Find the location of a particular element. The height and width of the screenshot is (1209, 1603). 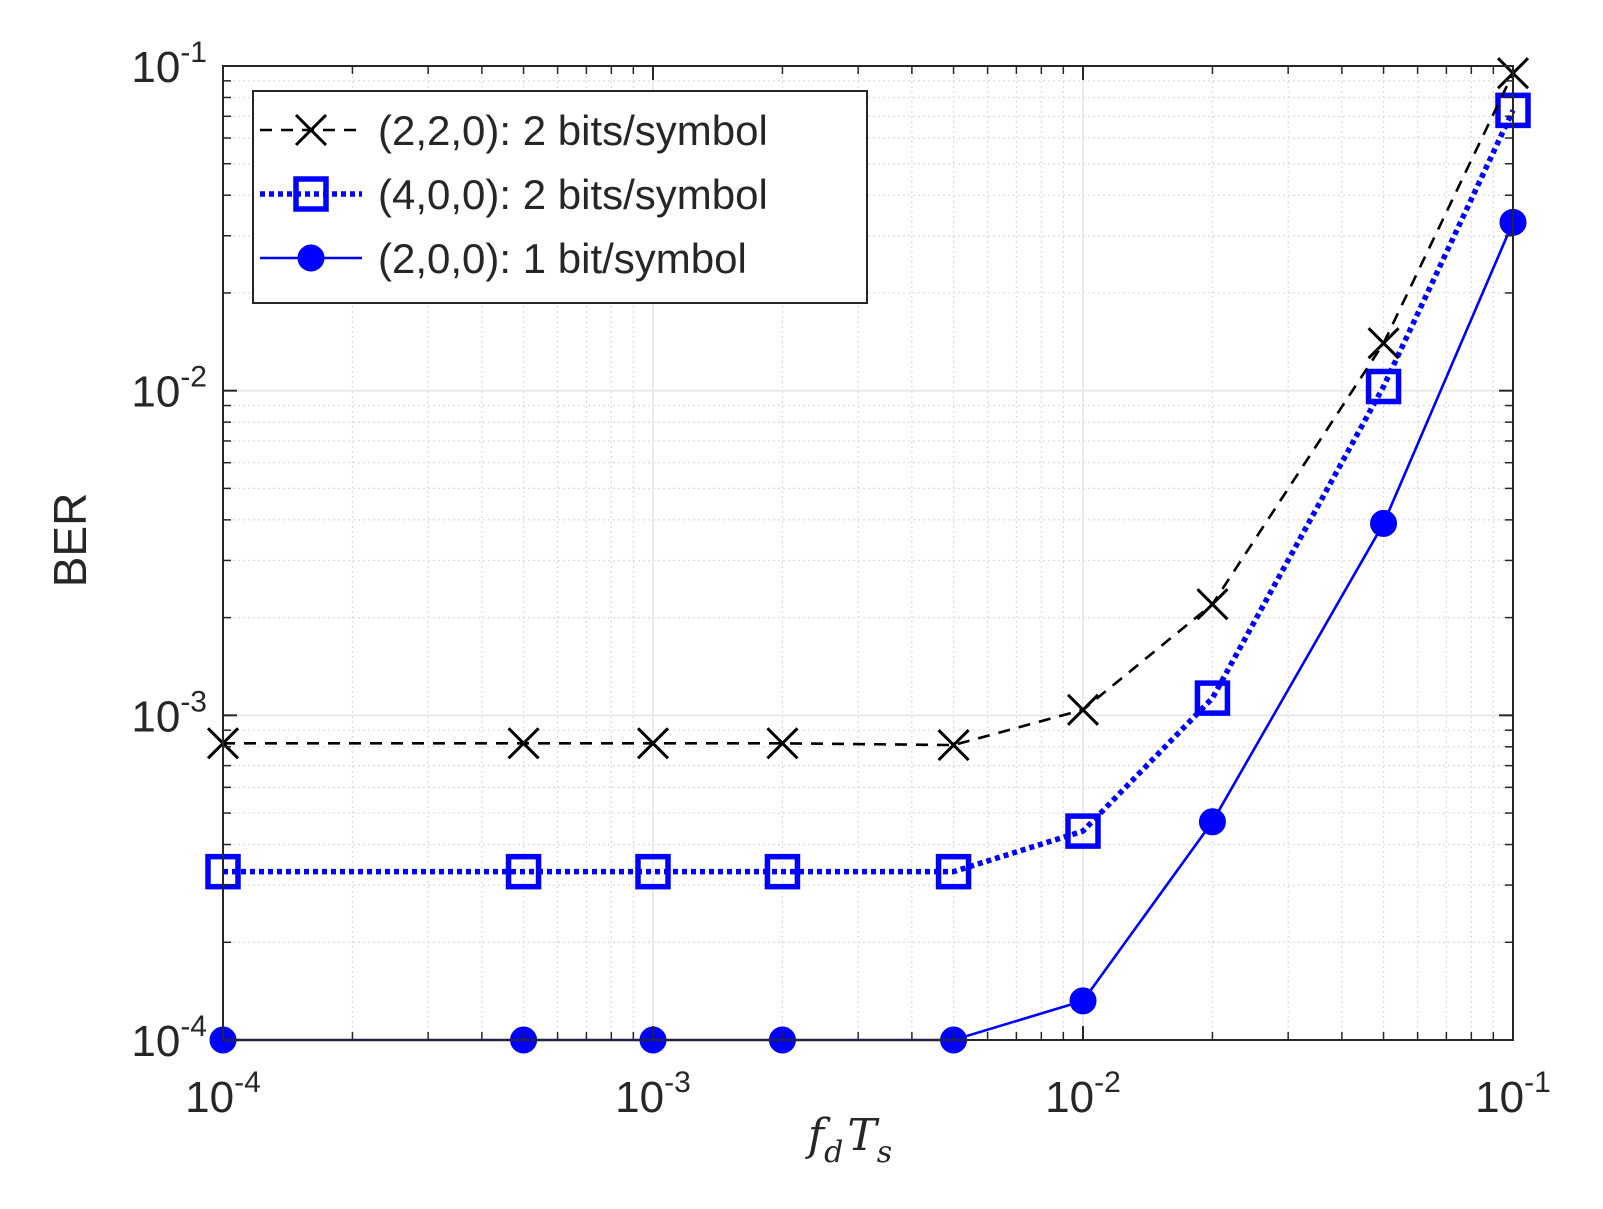

y-tick-label: 10⁻² is located at coordinates (169, 389).